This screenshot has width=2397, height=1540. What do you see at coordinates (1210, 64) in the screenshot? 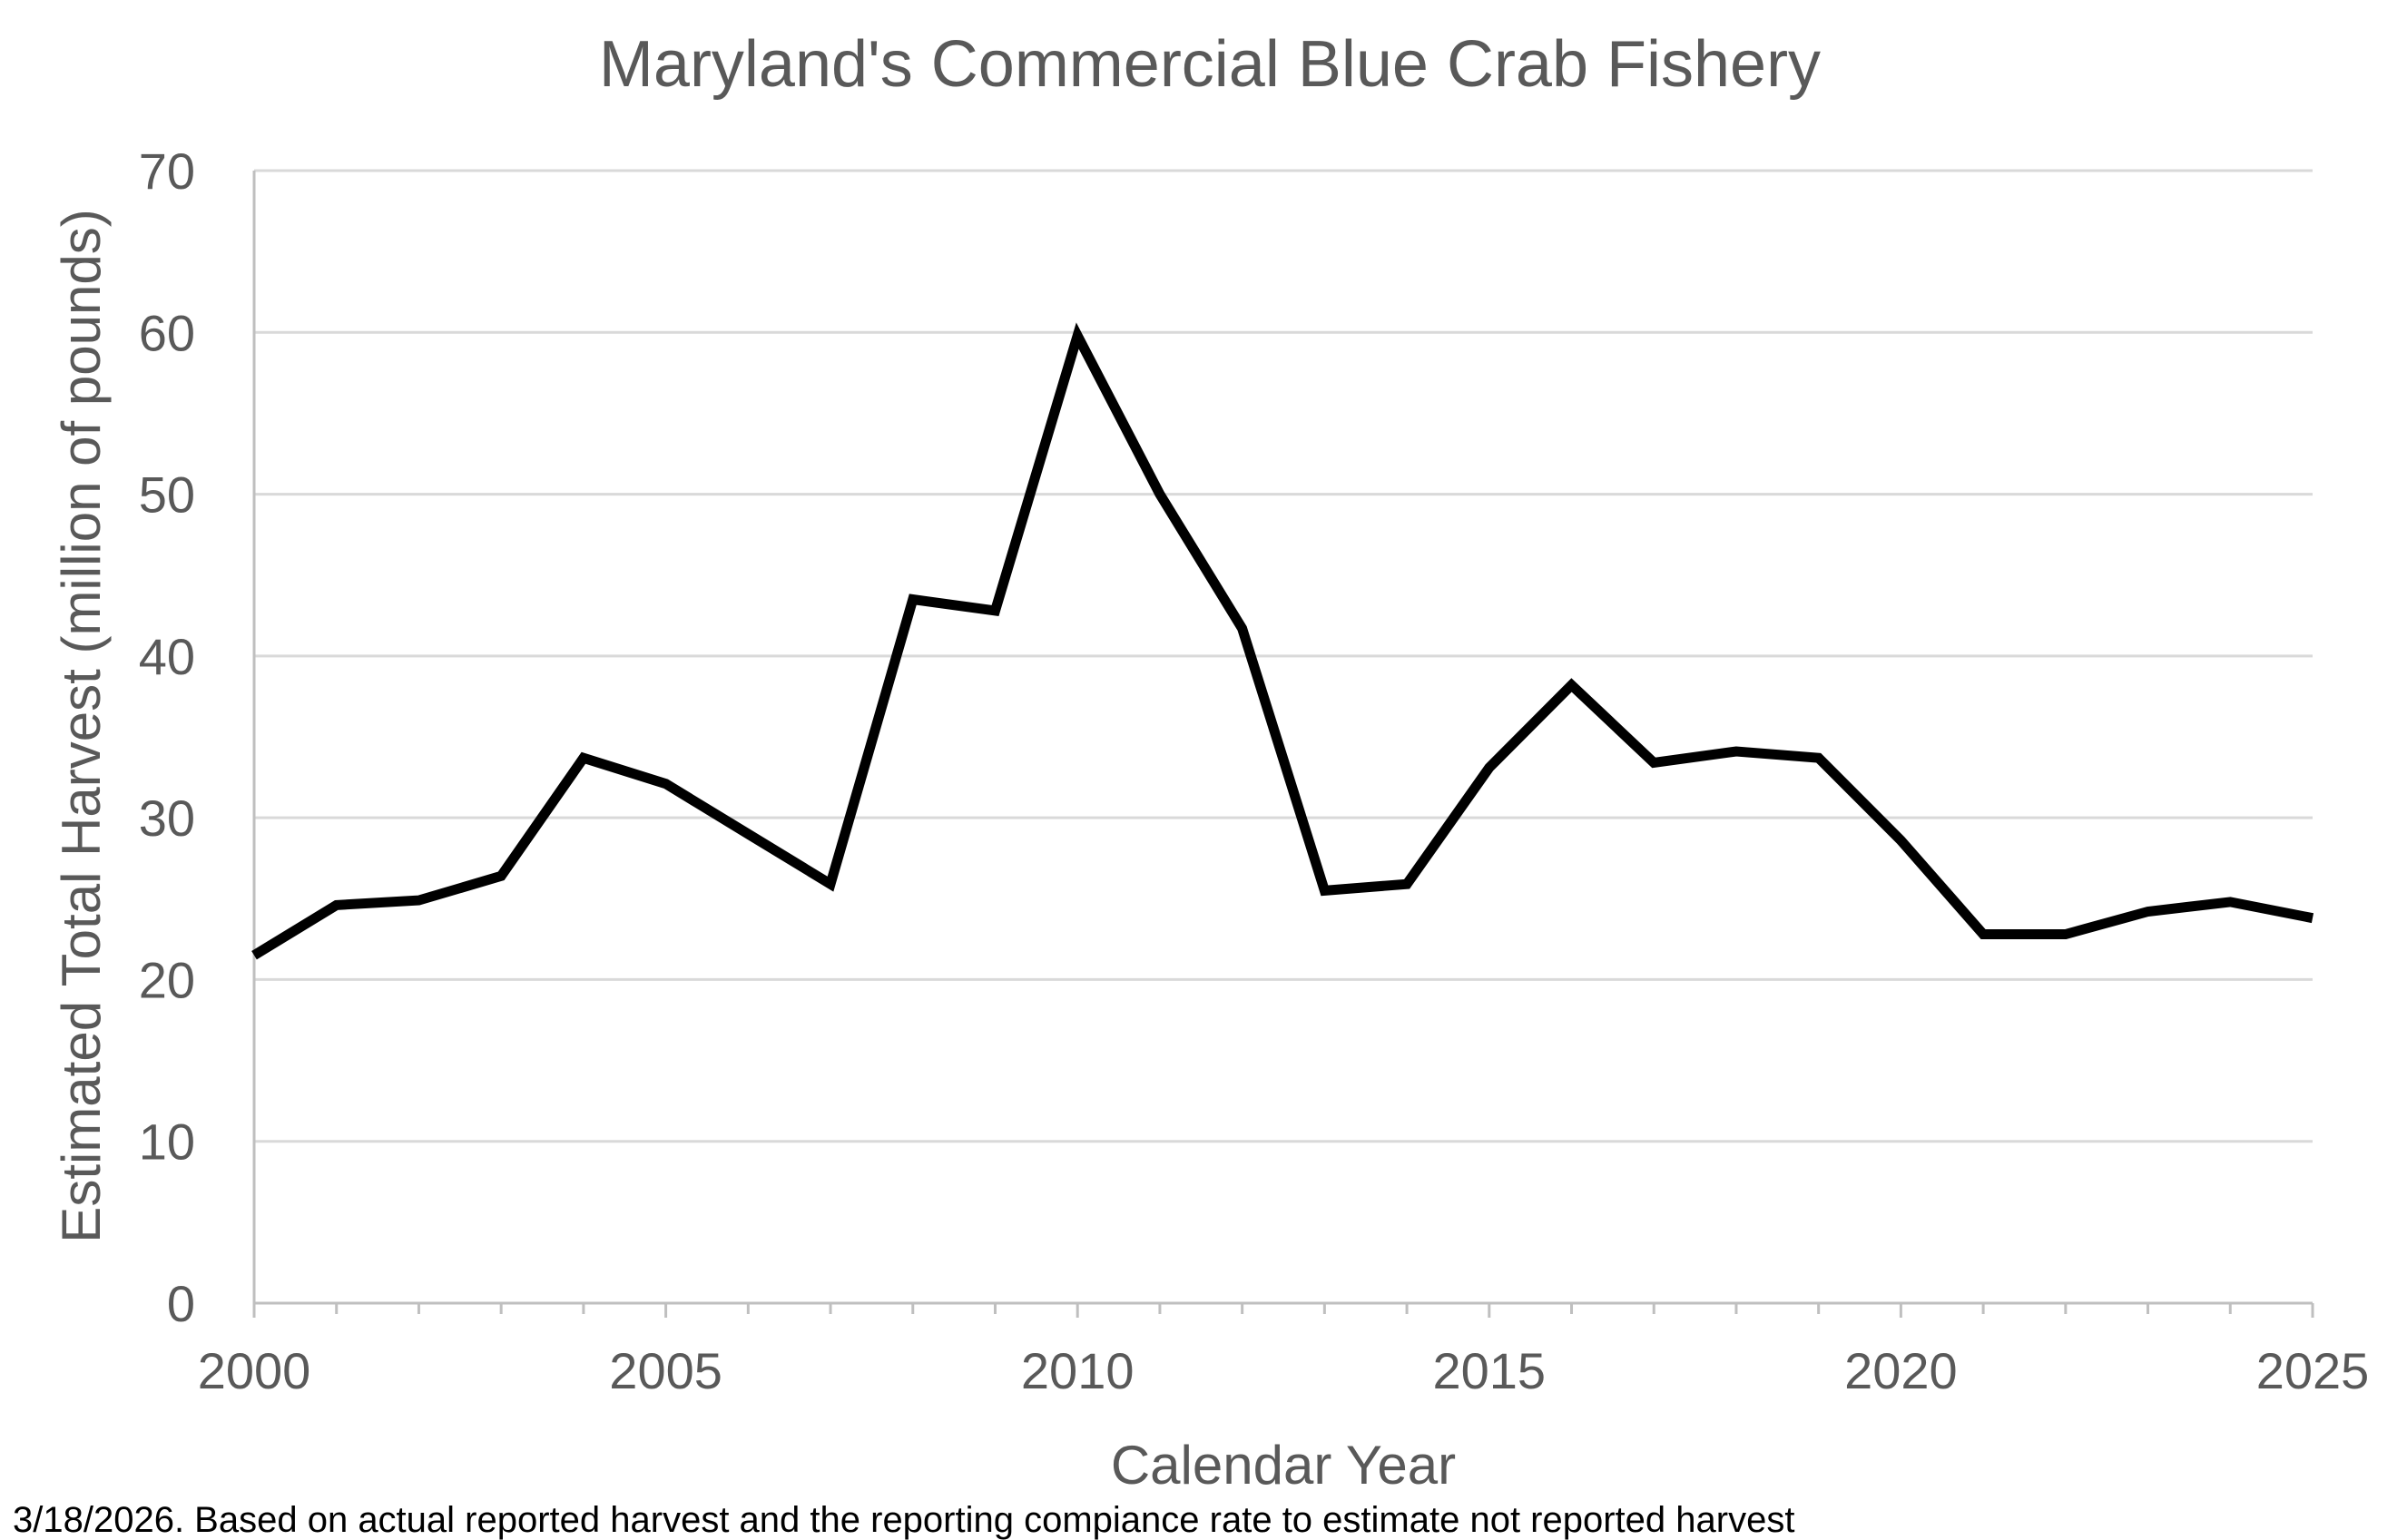
I see `chart-title: Maryland's Commercial Blue Crab Fishery` at bounding box center [1210, 64].